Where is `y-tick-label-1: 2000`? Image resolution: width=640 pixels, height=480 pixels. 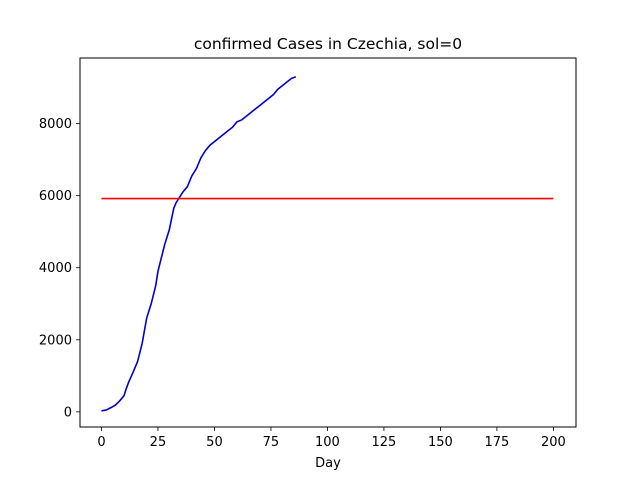
y-tick-label-1: 2000 is located at coordinates (55, 340).